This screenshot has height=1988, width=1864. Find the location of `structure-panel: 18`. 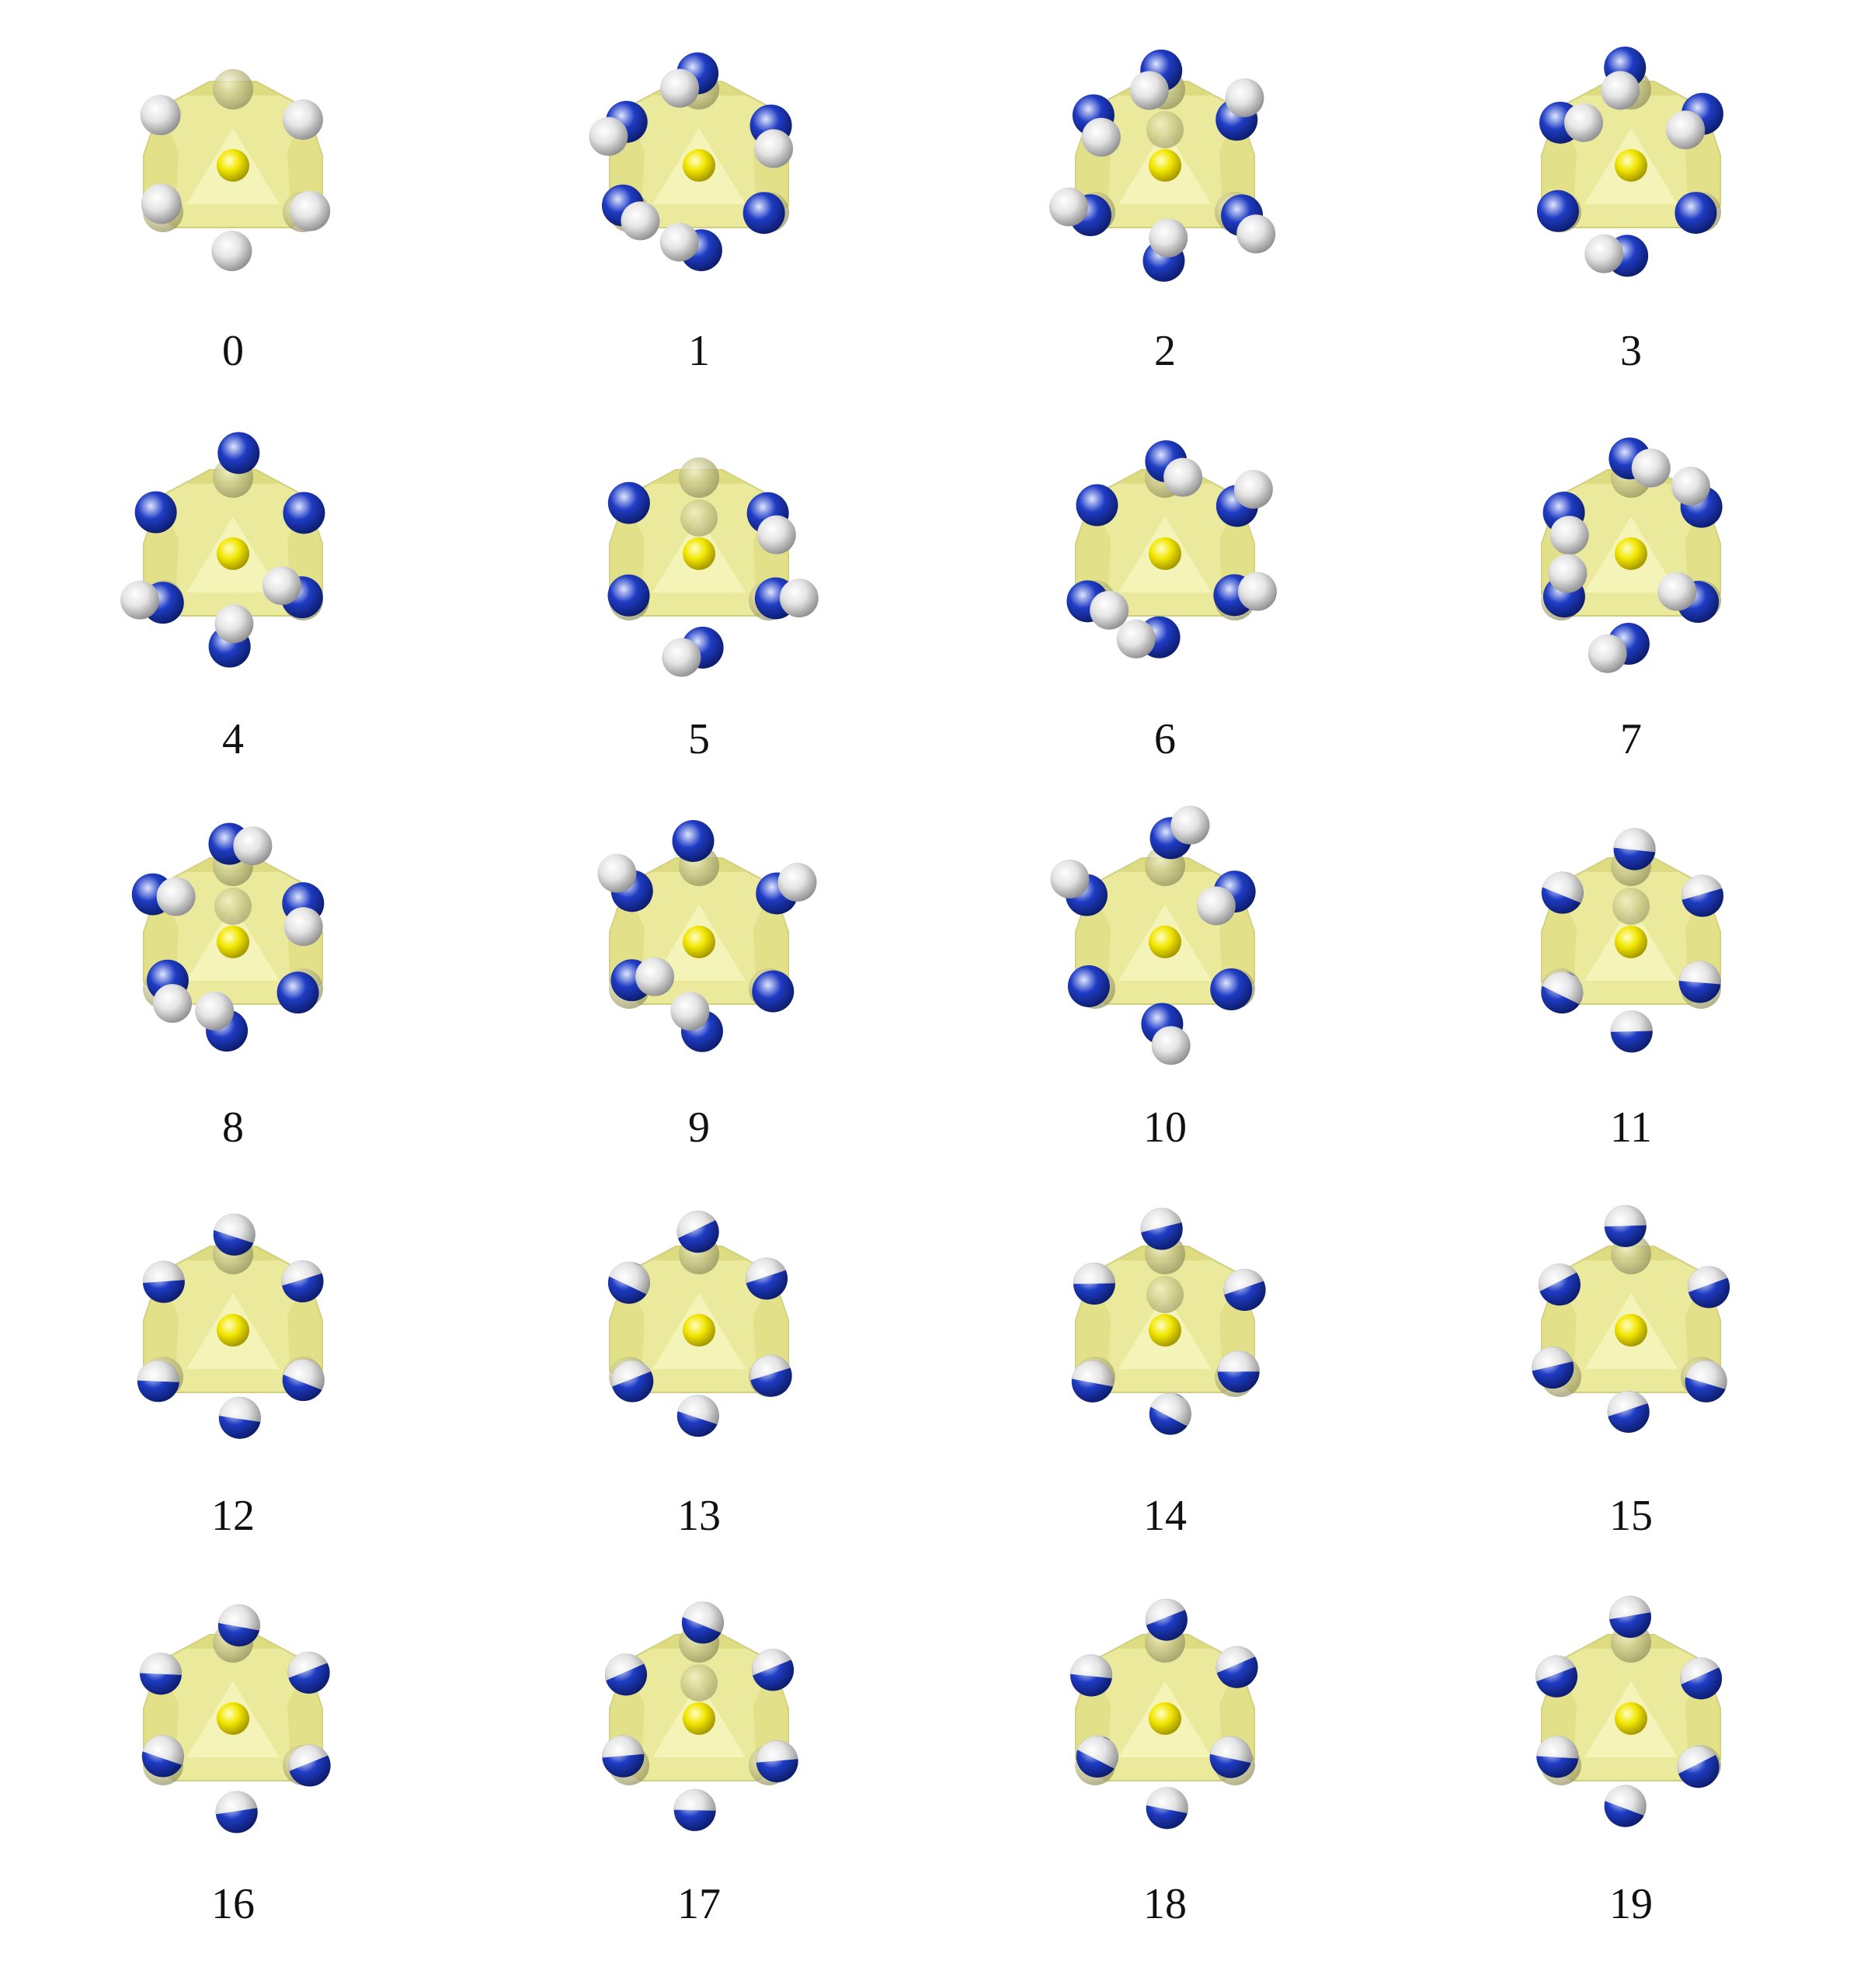

structure-panel: 18 is located at coordinates (1165, 1771).